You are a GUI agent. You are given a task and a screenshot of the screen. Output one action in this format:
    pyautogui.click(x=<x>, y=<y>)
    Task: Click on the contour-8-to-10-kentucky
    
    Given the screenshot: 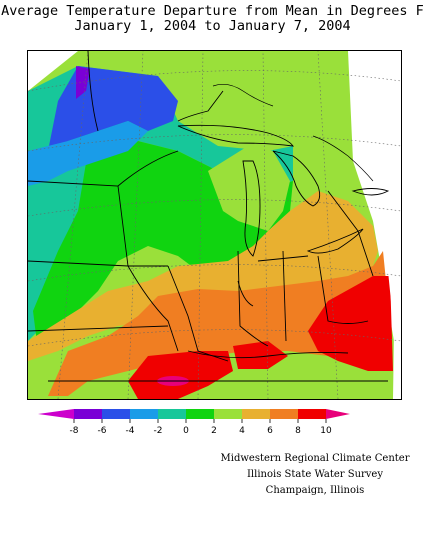 What is the action you would take?
    pyautogui.click(x=260, y=355)
    